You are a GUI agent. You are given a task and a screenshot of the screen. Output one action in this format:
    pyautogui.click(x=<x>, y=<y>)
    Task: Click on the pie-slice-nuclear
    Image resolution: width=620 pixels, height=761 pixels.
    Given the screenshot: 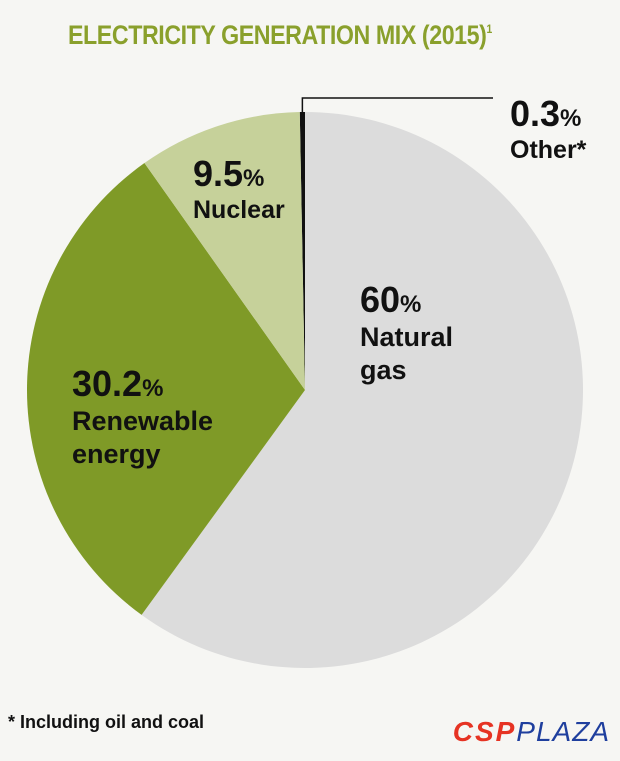 What is the action you would take?
    pyautogui.click(x=224, y=251)
    